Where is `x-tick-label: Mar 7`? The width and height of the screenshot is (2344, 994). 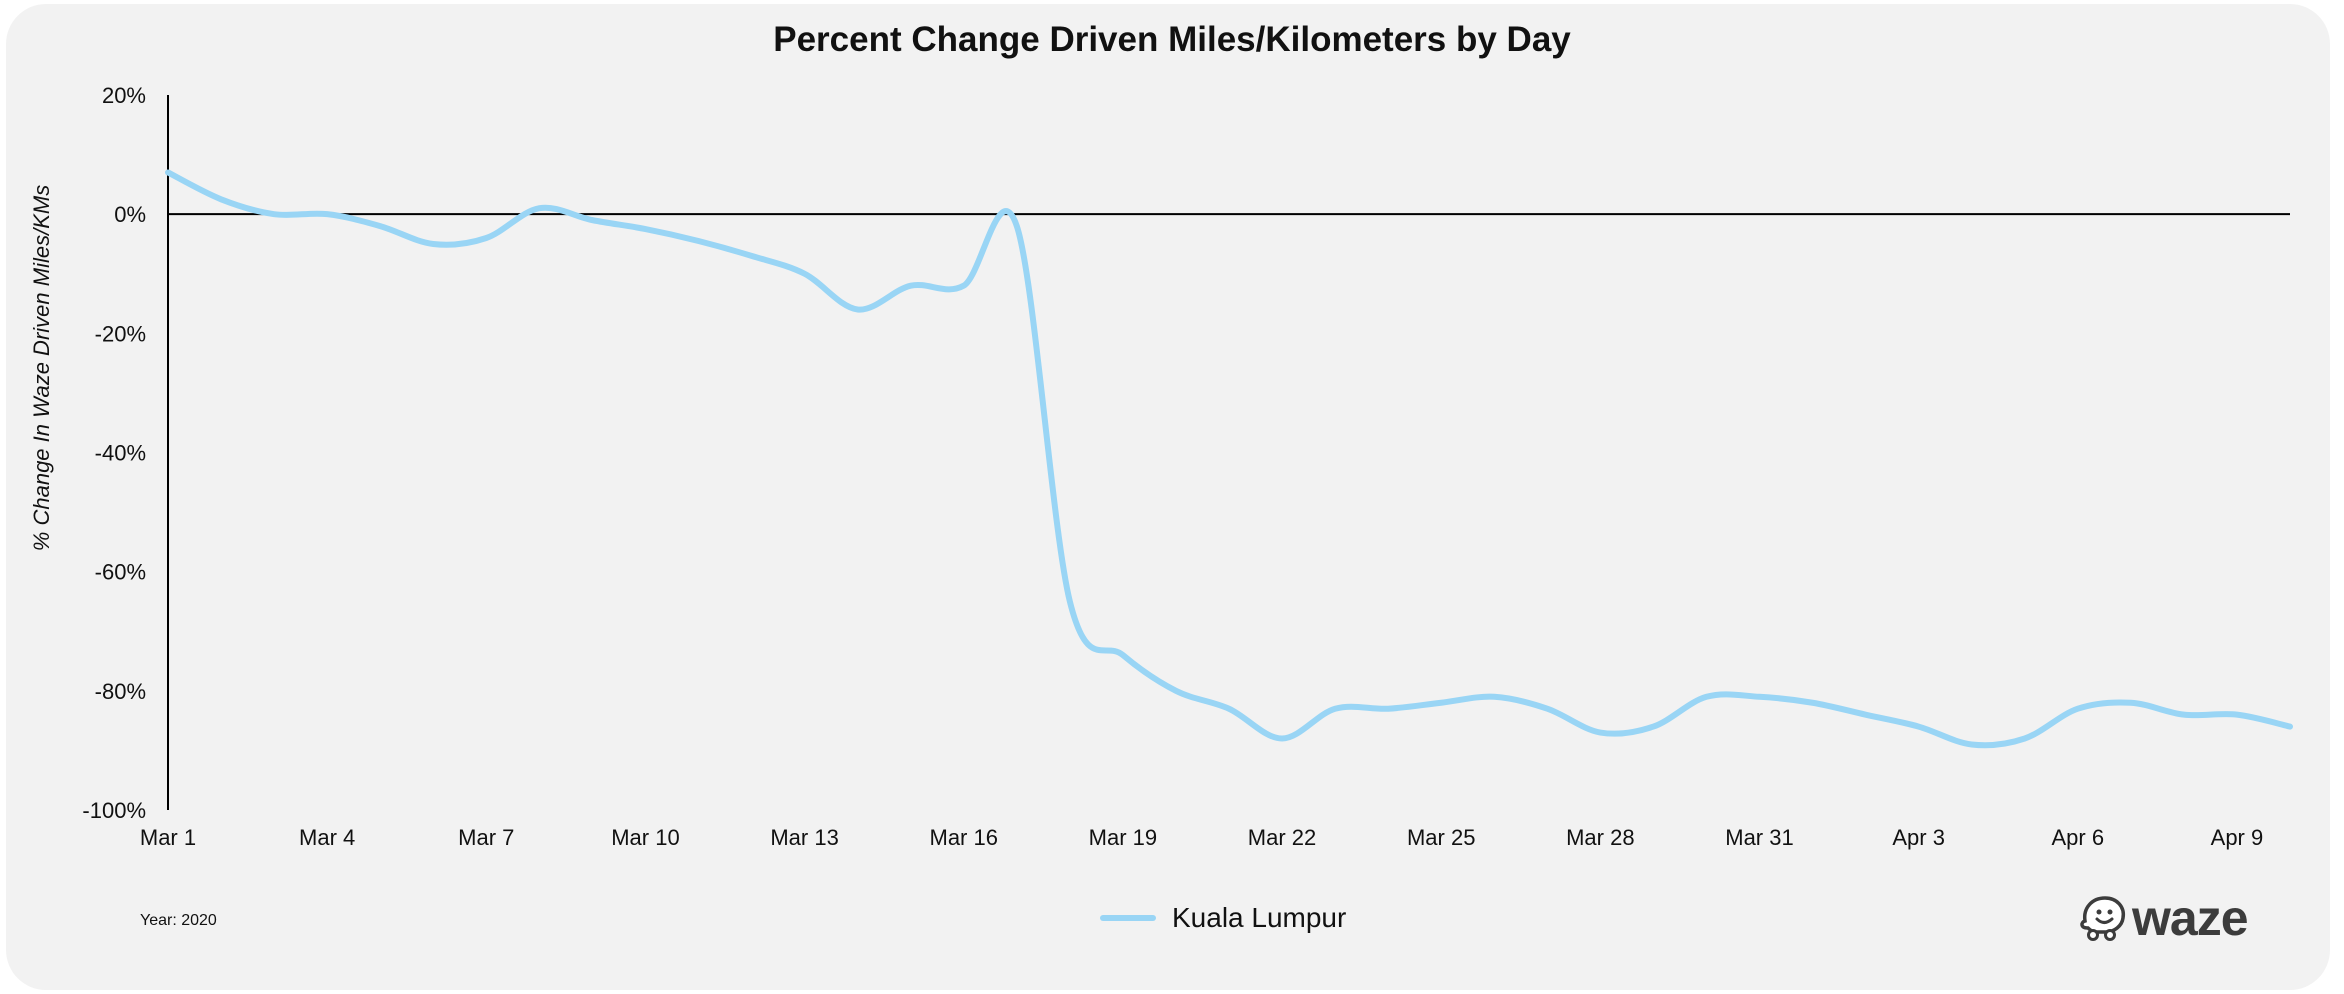 x-tick-label: Mar 7 is located at coordinates (486, 837).